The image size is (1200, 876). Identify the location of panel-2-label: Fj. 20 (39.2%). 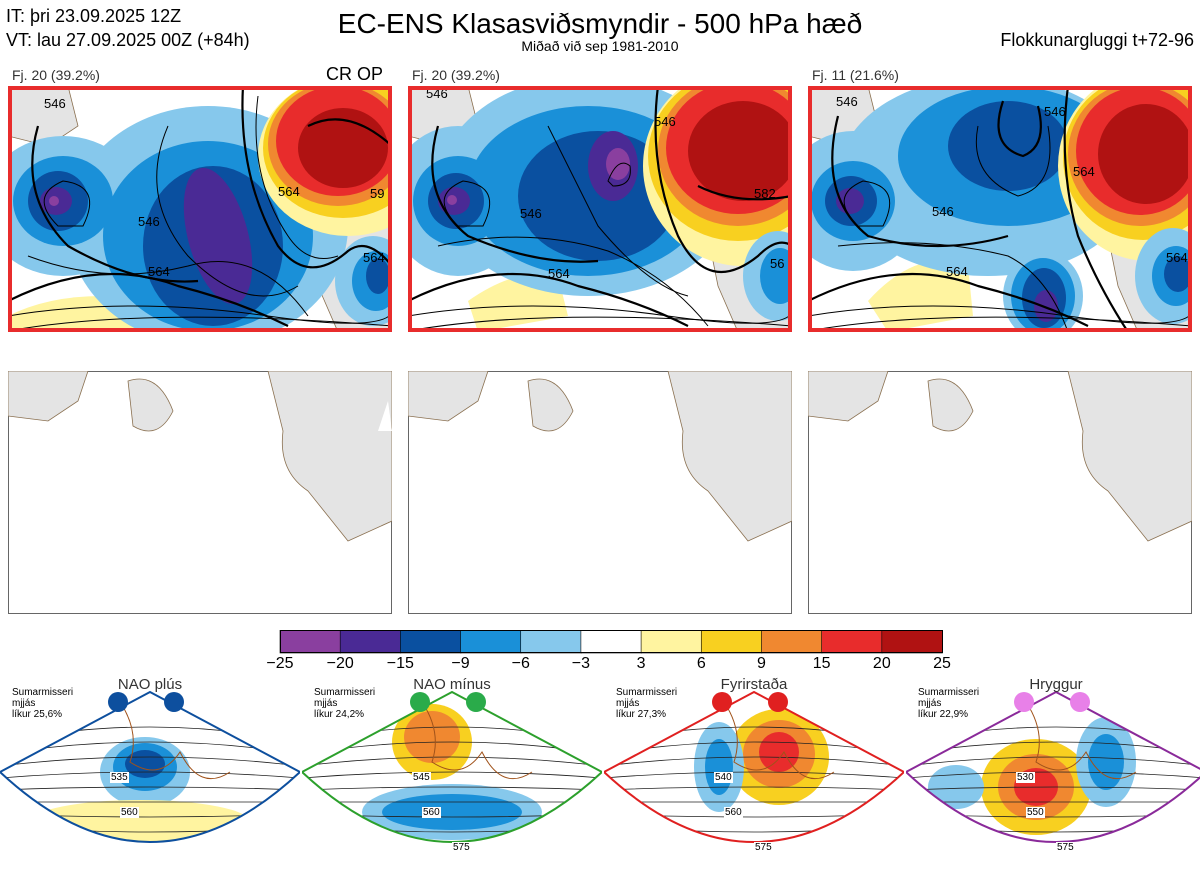
(456, 75).